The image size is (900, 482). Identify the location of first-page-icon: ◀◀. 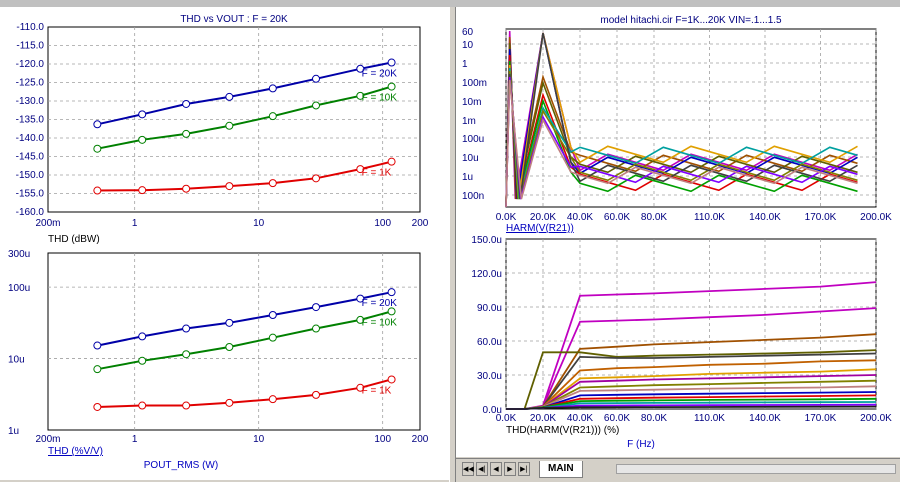
(468, 469).